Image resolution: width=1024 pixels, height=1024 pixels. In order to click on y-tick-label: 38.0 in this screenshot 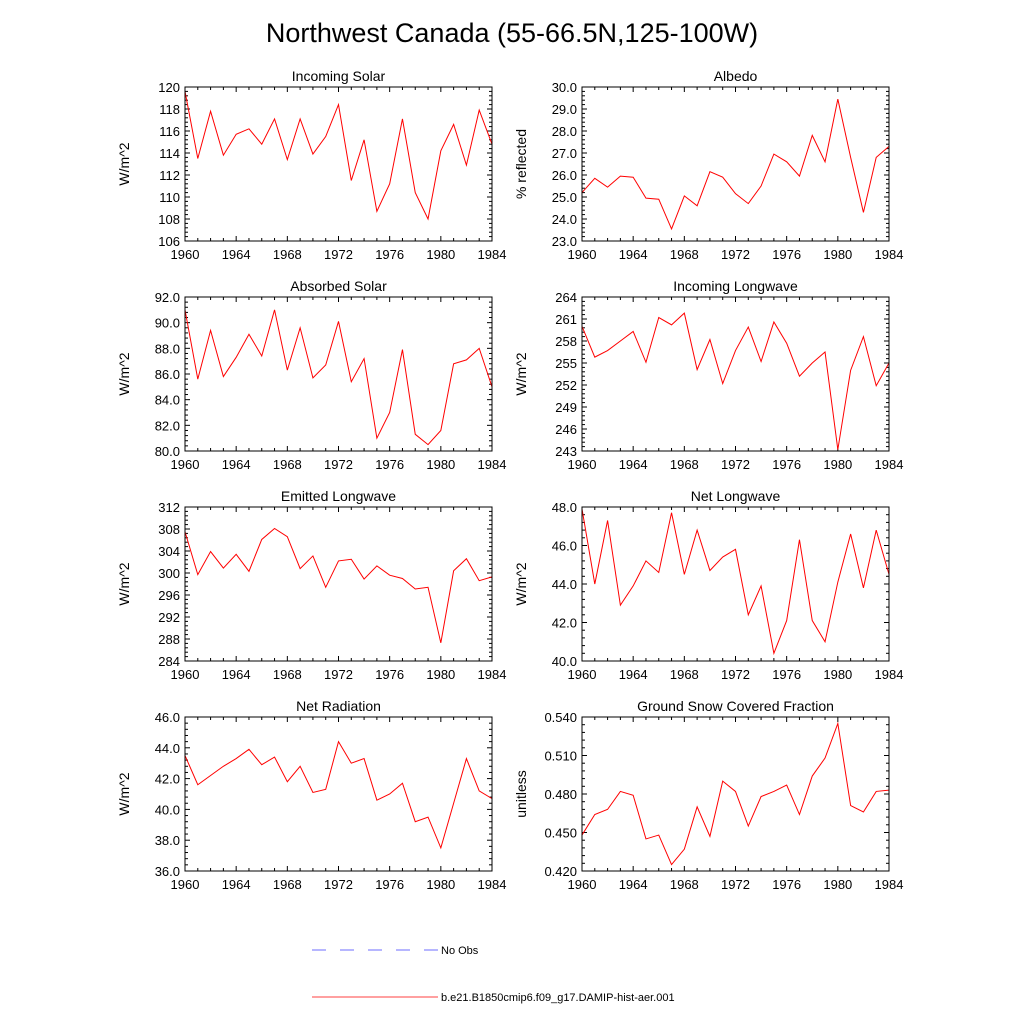, I will do `click(167, 840)`.